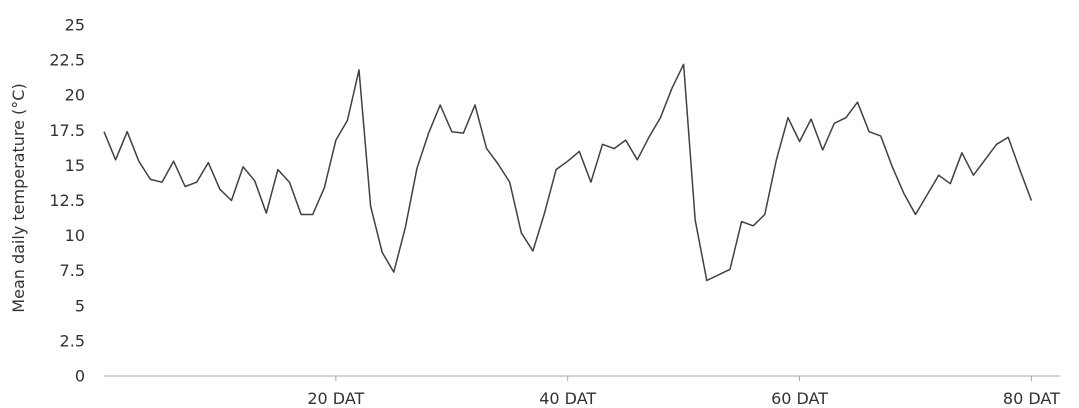 The width and height of the screenshot is (1079, 408). I want to click on y-tick-label: 12.5, so click(67, 200).